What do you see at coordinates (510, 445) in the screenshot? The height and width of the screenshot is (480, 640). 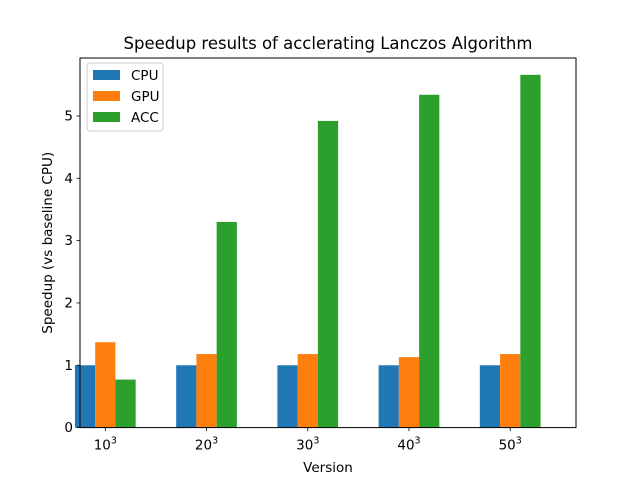 I see `x-tick-label: 503` at bounding box center [510, 445].